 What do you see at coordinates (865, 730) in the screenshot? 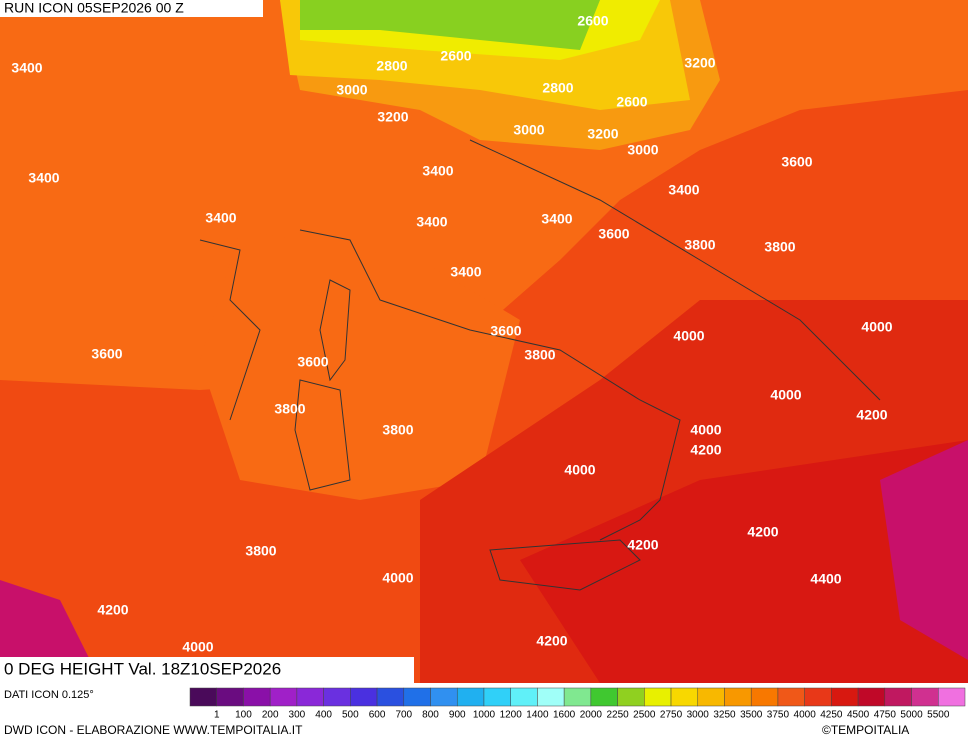
I see `copyright: ©TEMPOITALIA` at bounding box center [865, 730].